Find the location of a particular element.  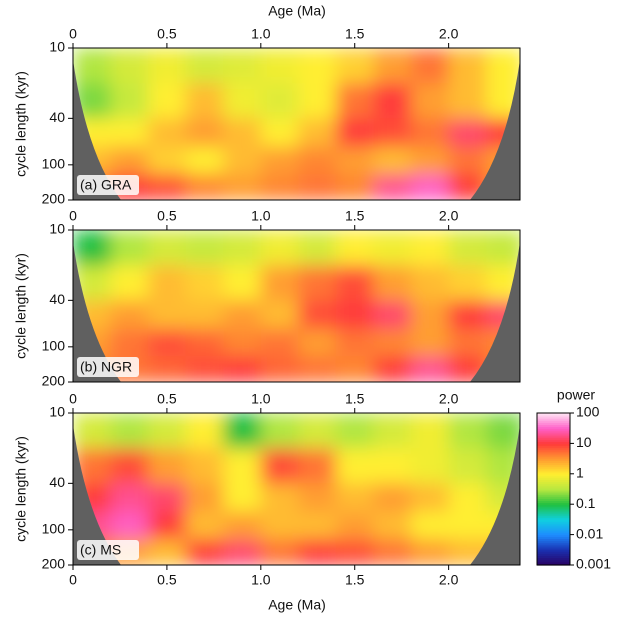

x-tick-label: 0 is located at coordinates (73, 580).